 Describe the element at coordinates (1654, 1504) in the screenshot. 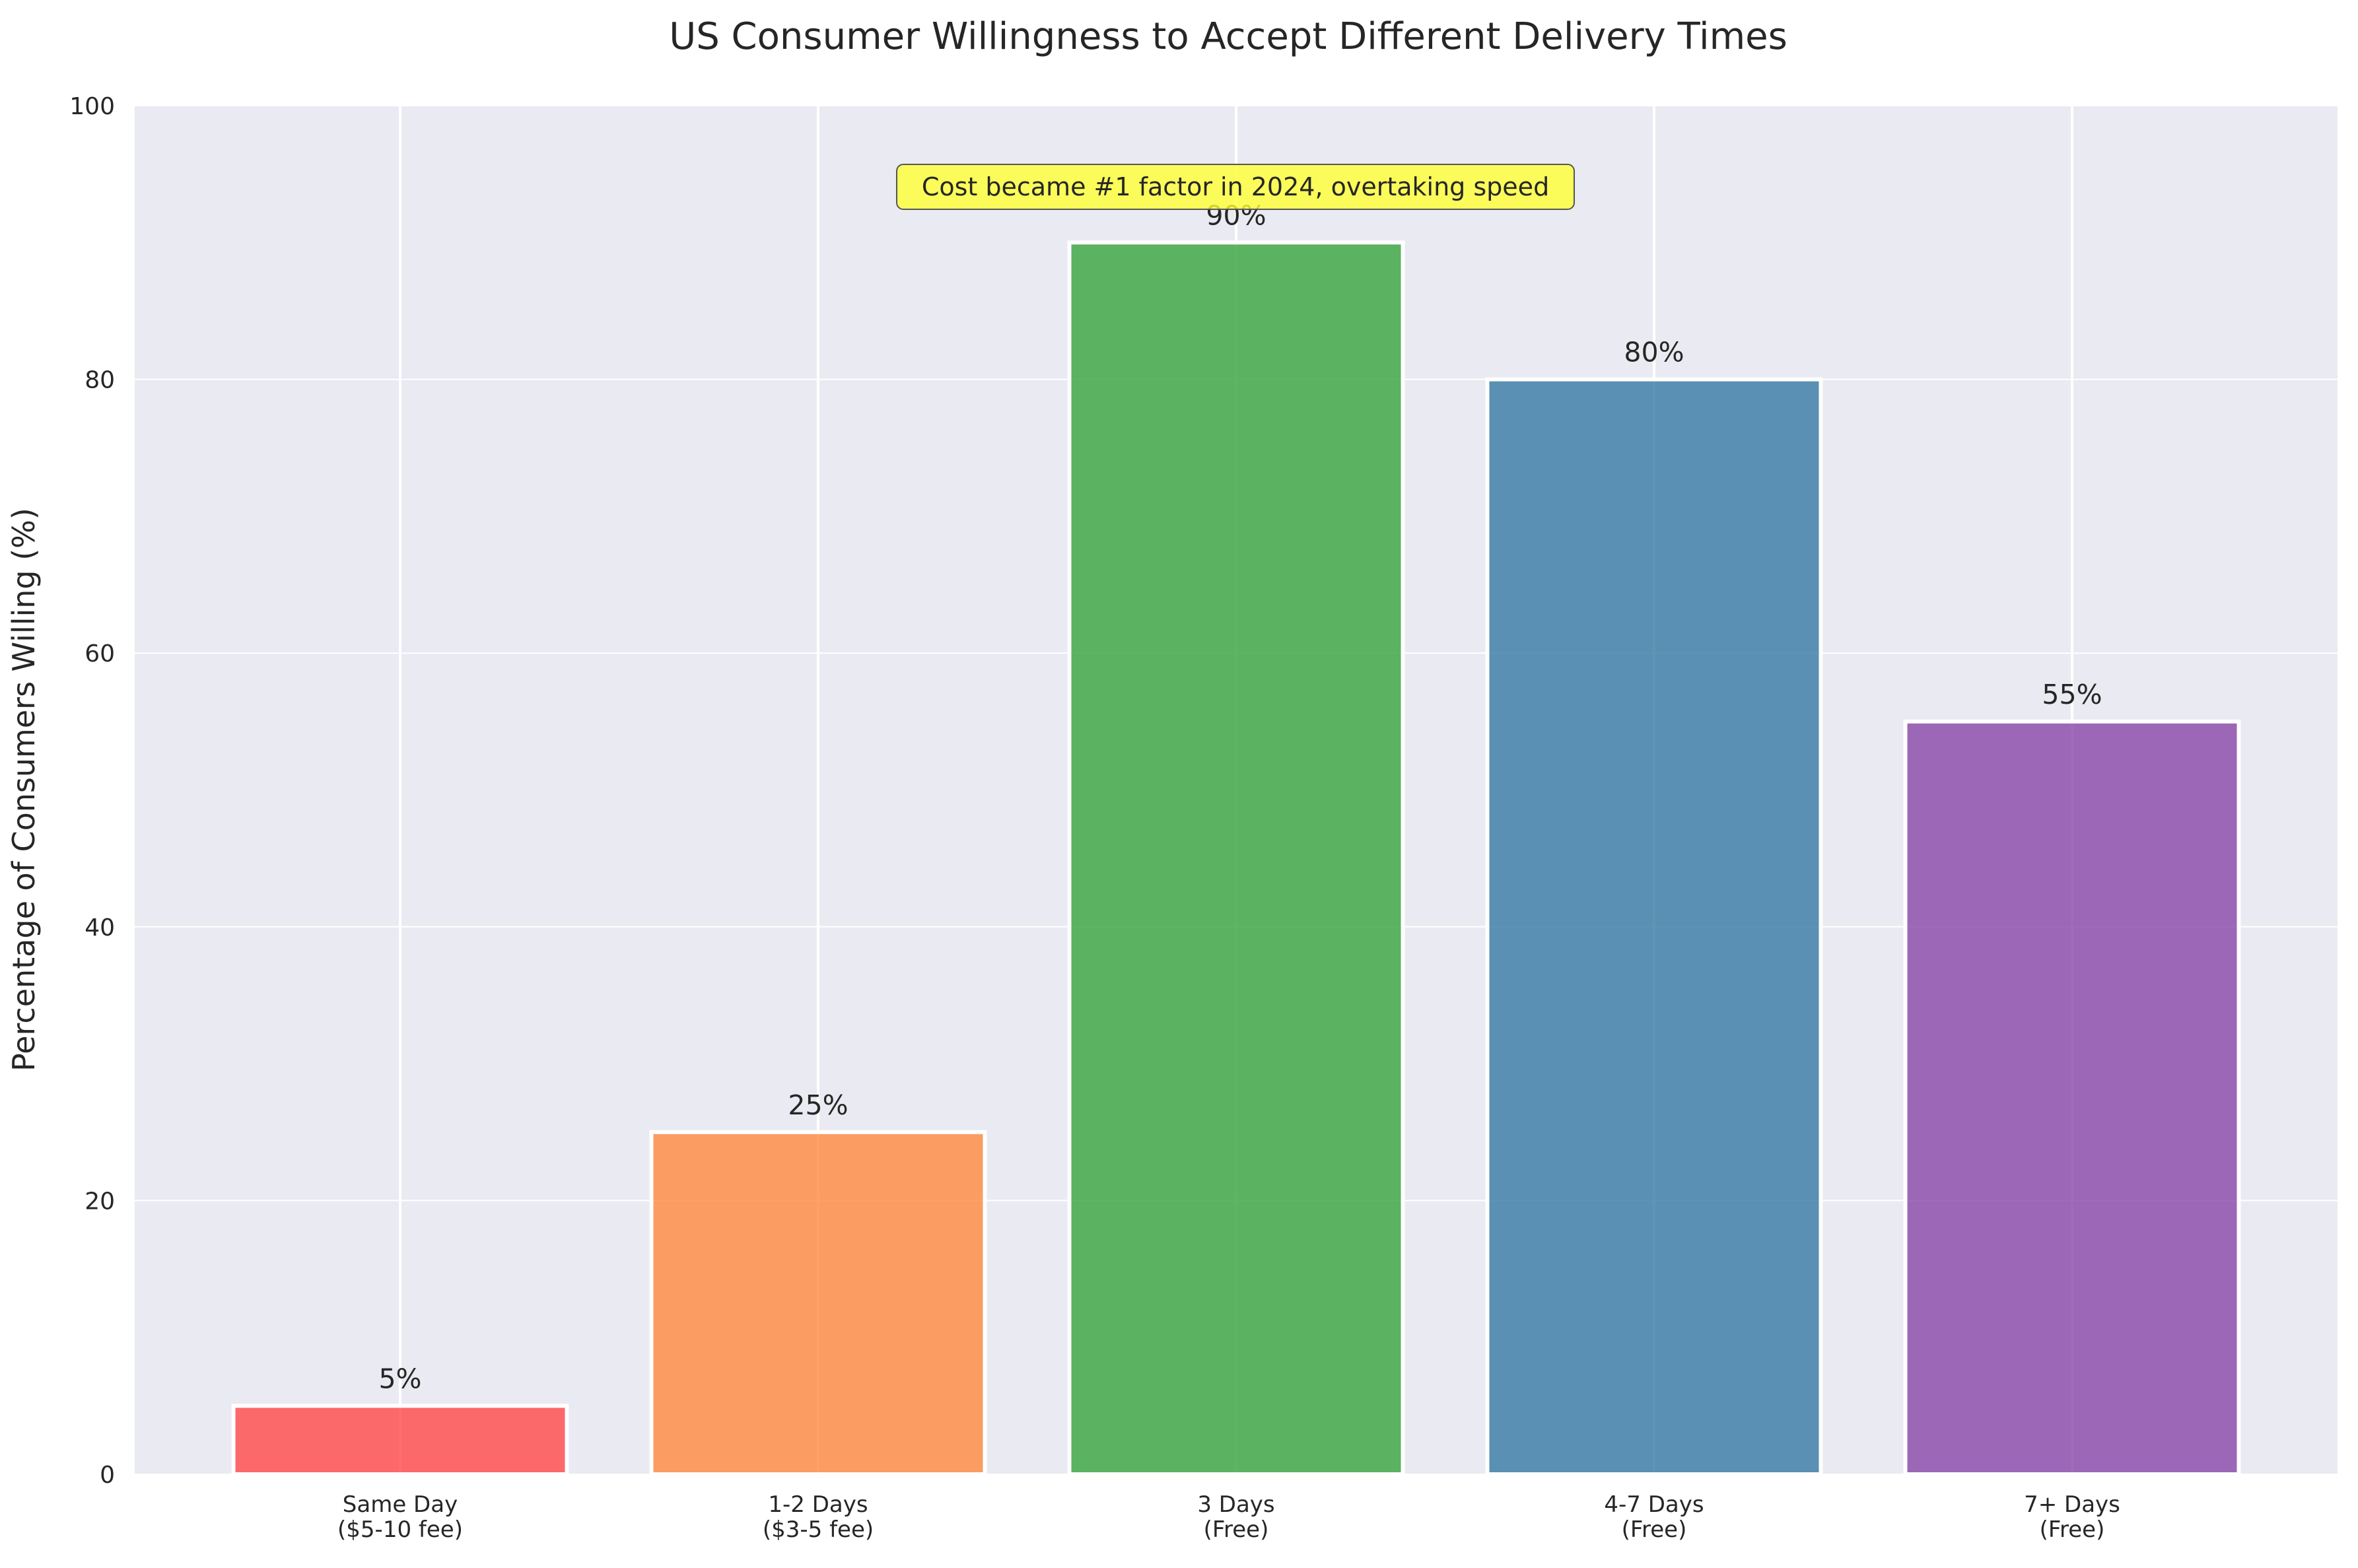

I see `x-tick-label-line: 4-7 Days` at that location.